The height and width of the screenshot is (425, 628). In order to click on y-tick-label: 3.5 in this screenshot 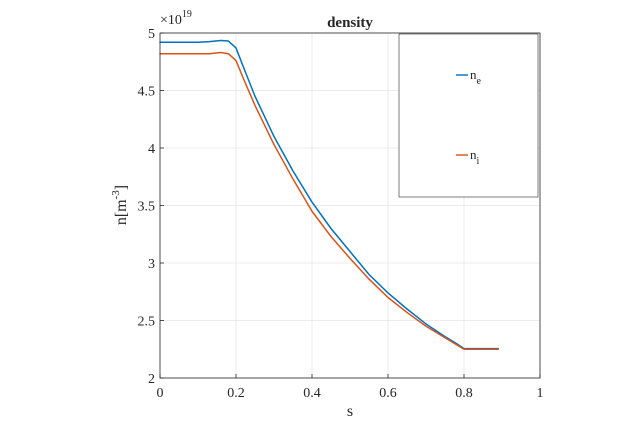, I will do `click(147, 207)`.